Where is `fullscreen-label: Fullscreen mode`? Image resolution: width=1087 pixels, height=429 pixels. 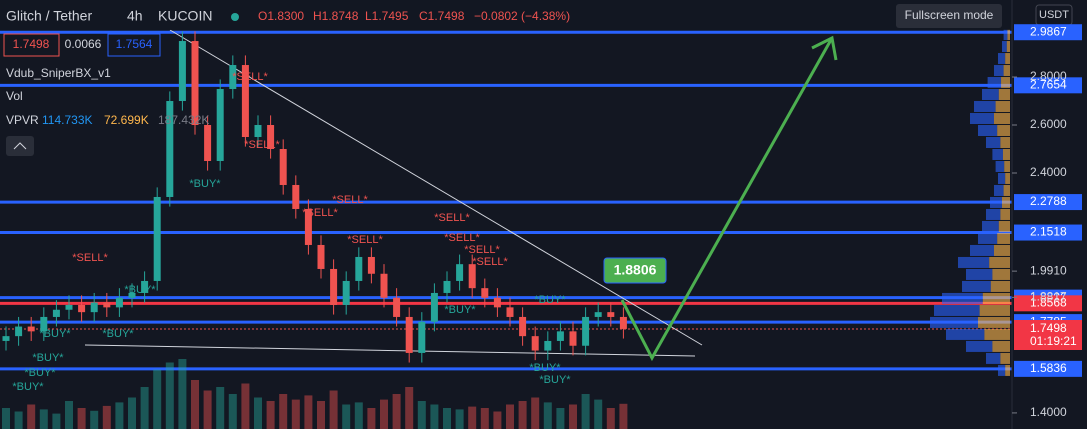 fullscreen-label: Fullscreen mode is located at coordinates (949, 15).